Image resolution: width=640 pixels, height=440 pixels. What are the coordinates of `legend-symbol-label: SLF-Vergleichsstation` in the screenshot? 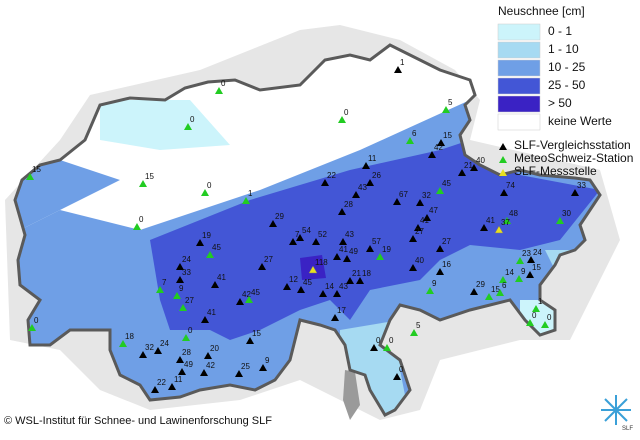 It's located at (572, 145).